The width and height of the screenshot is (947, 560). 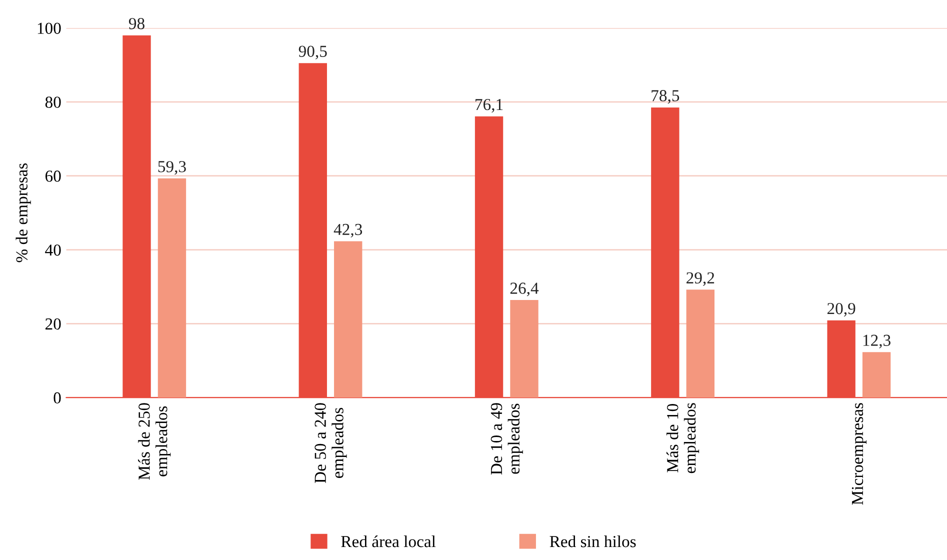 I want to click on data-label: 12,3, so click(x=876, y=341).